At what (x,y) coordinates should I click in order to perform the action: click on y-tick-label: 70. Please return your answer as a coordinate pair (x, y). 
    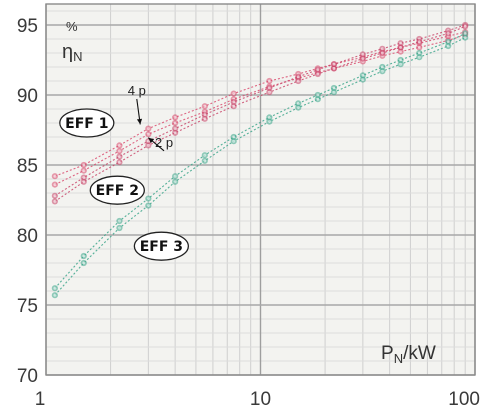
    Looking at the image, I should click on (27, 376).